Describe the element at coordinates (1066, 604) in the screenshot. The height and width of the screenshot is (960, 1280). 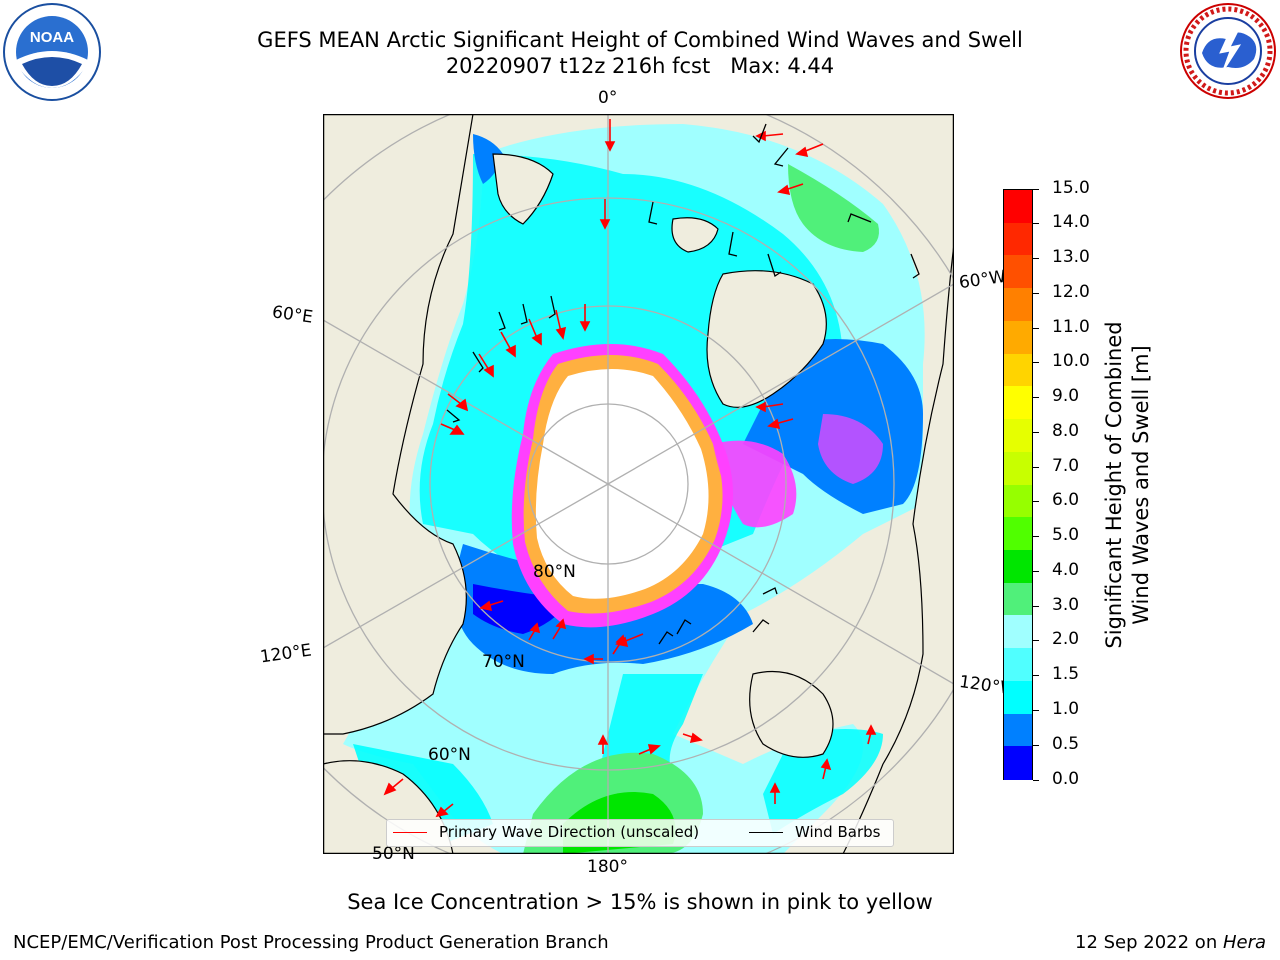
I see `colorbar-tick-label: 3.0` at that location.